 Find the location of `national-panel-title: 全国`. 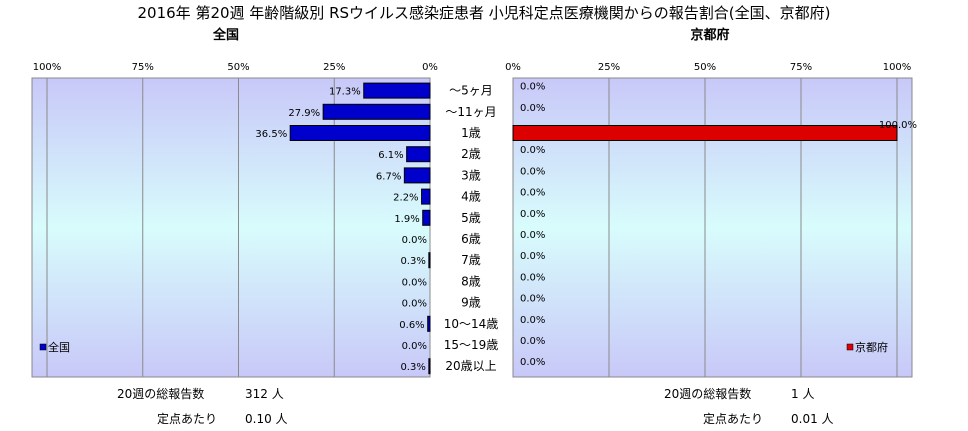

national-panel-title: 全国 is located at coordinates (225, 35).